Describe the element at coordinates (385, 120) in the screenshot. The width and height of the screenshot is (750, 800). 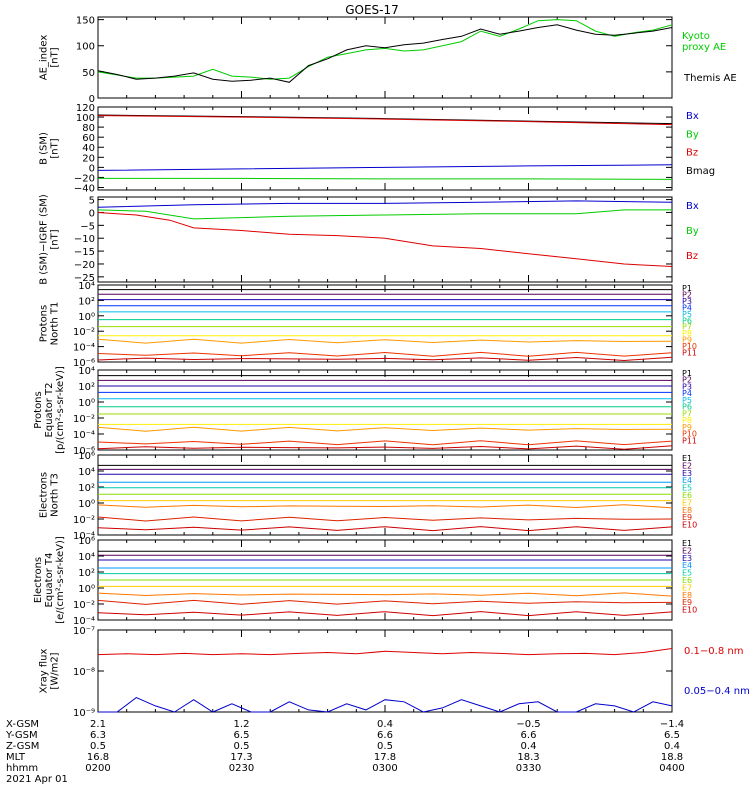
I see `series-line-bz` at that location.